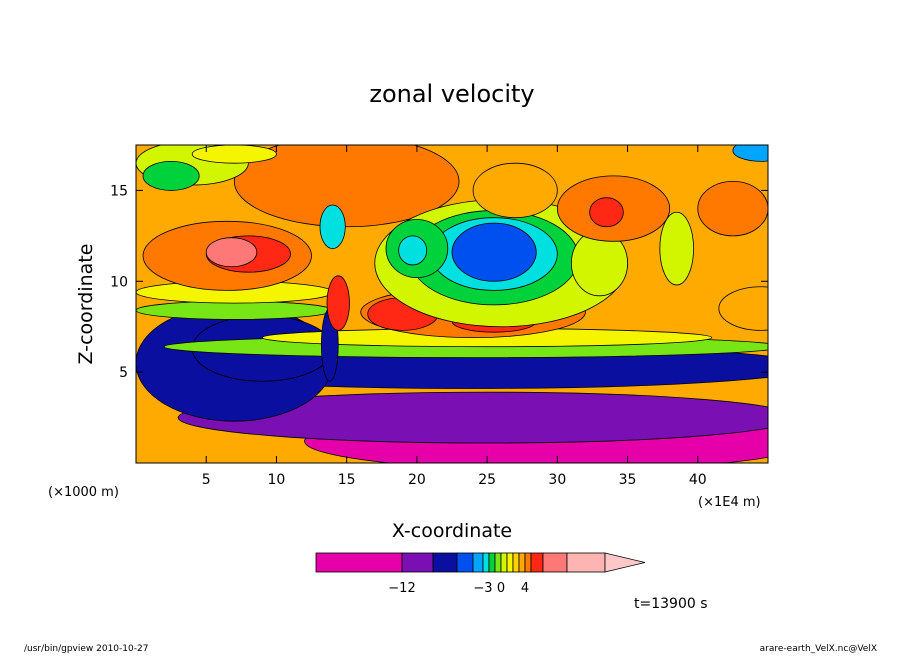 The image size is (904, 658). I want to click on footer-left: /usr/bin/gpview 2010-10-27, so click(86, 649).